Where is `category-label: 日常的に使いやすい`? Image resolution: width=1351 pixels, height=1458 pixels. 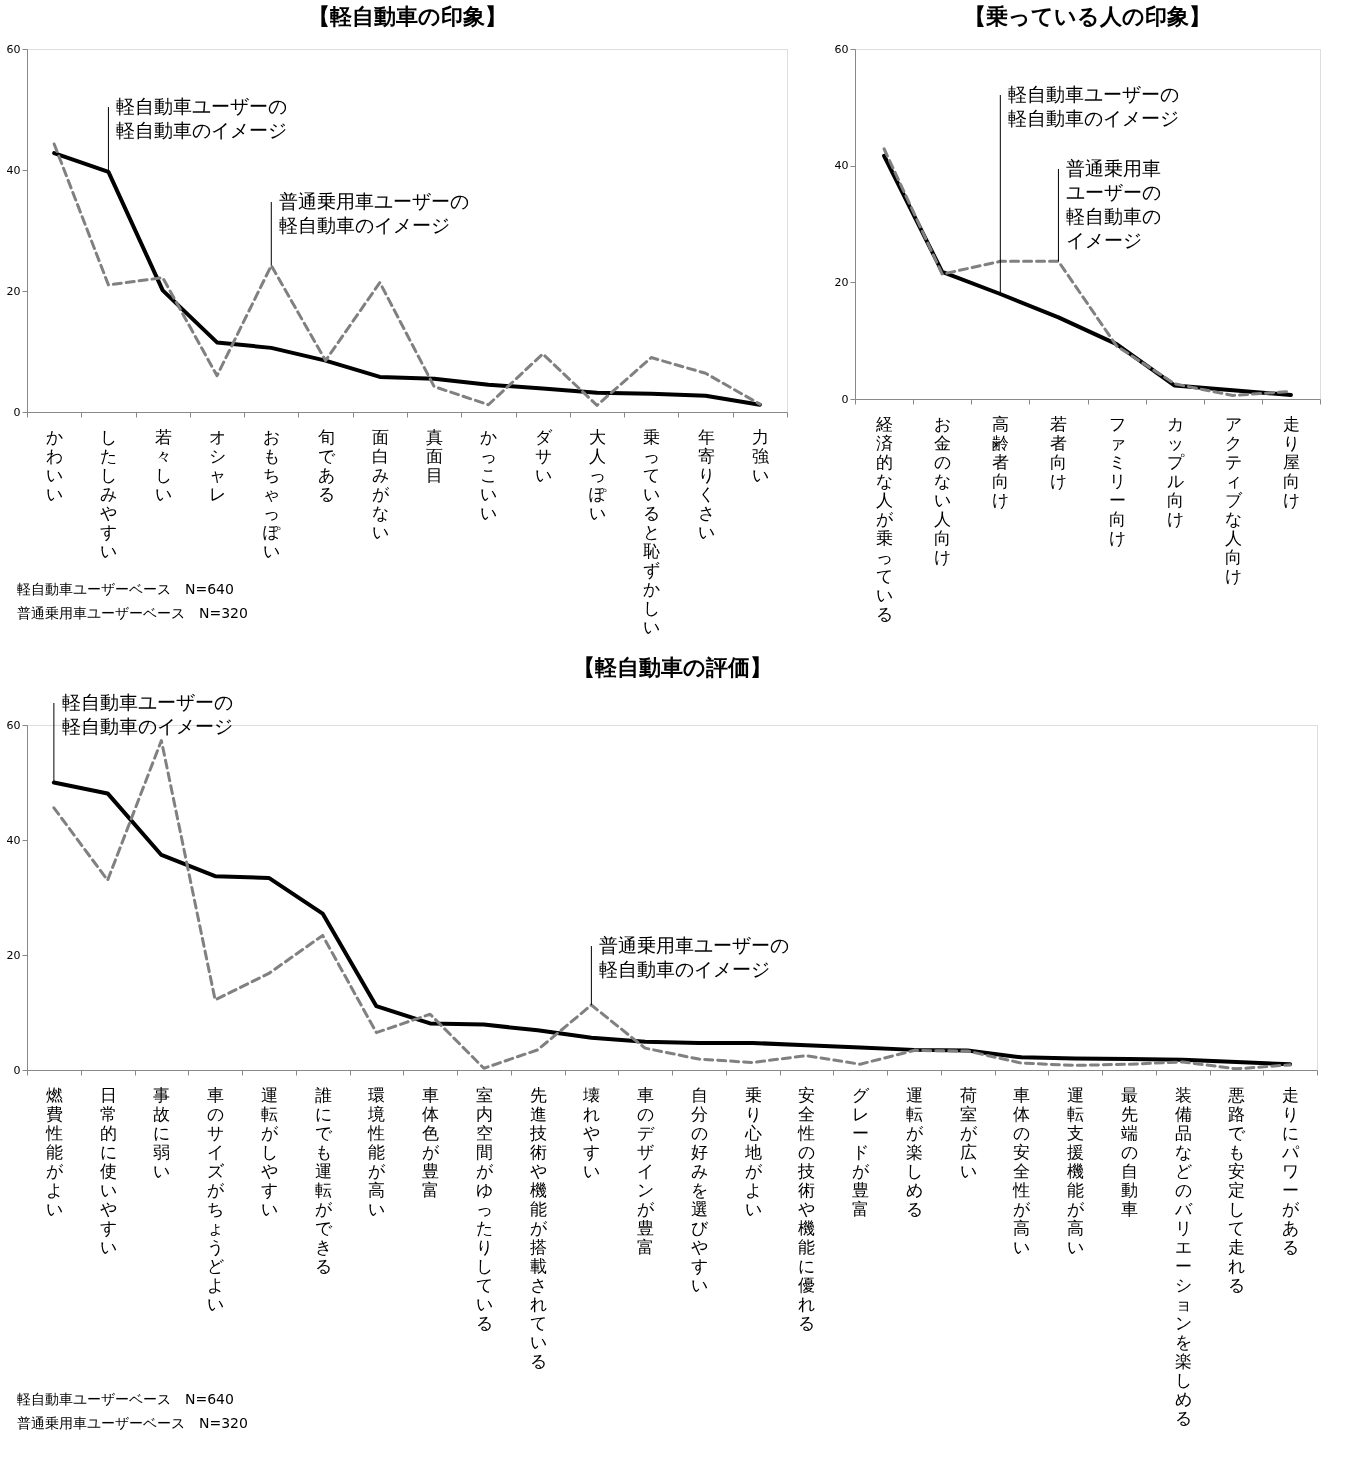
category-label: 日常的に使いやすい is located at coordinates (108, 1170).